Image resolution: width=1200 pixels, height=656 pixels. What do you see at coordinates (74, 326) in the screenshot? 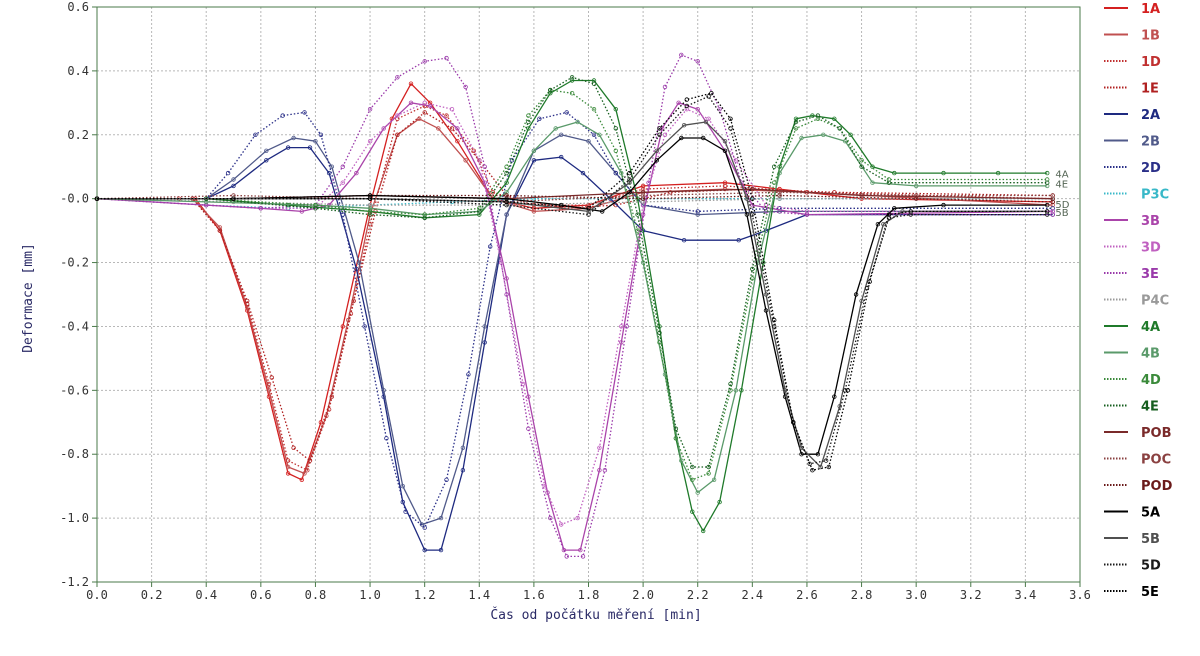
I see `y-tick-label: -0.4` at bounding box center [74, 326].